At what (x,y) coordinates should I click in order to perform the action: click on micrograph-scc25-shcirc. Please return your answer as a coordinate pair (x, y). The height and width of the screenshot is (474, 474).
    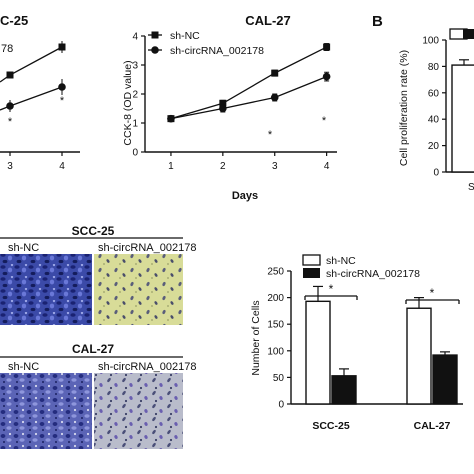
    Looking at the image, I should click on (138, 289).